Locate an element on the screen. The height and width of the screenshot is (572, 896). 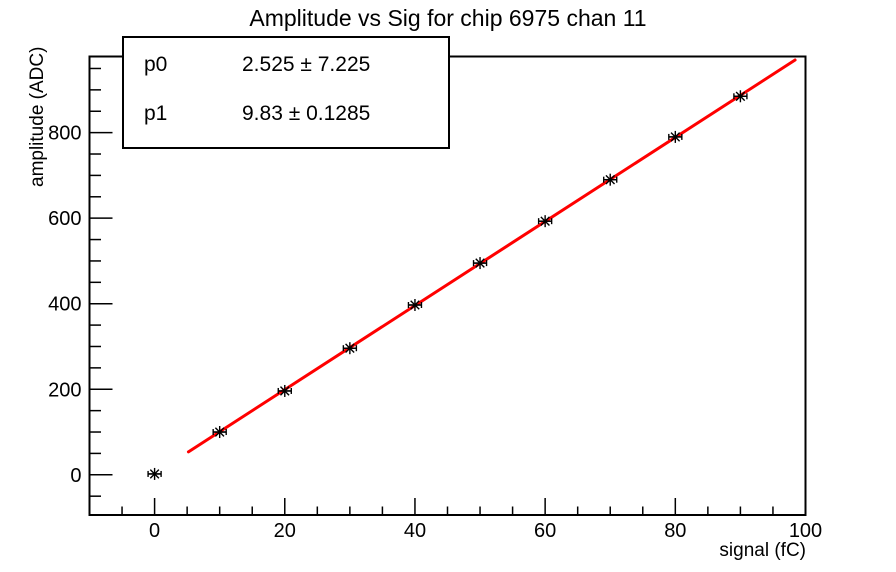
param-value-p0: 2.525 ± 7.225 is located at coordinates (306, 64).